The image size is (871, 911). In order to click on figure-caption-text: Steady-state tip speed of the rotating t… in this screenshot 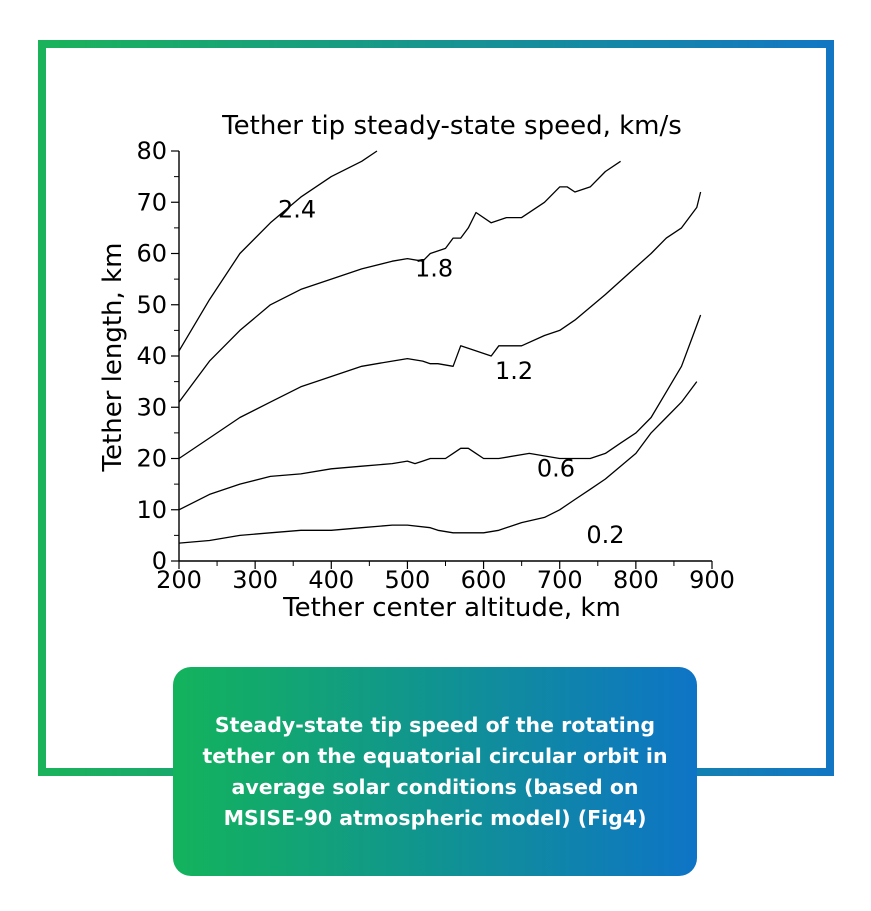, I will do `click(435, 771)`.